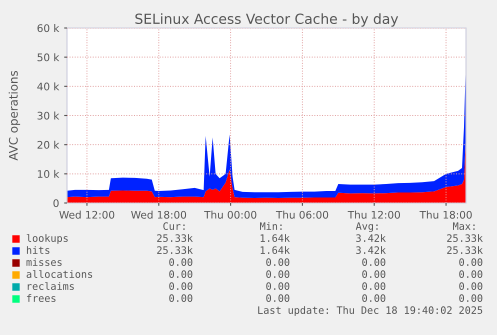 The width and height of the screenshot is (497, 335). What do you see at coordinates (158, 214) in the screenshot?
I see `x-tick-label: Wed 18:00` at bounding box center [158, 214].